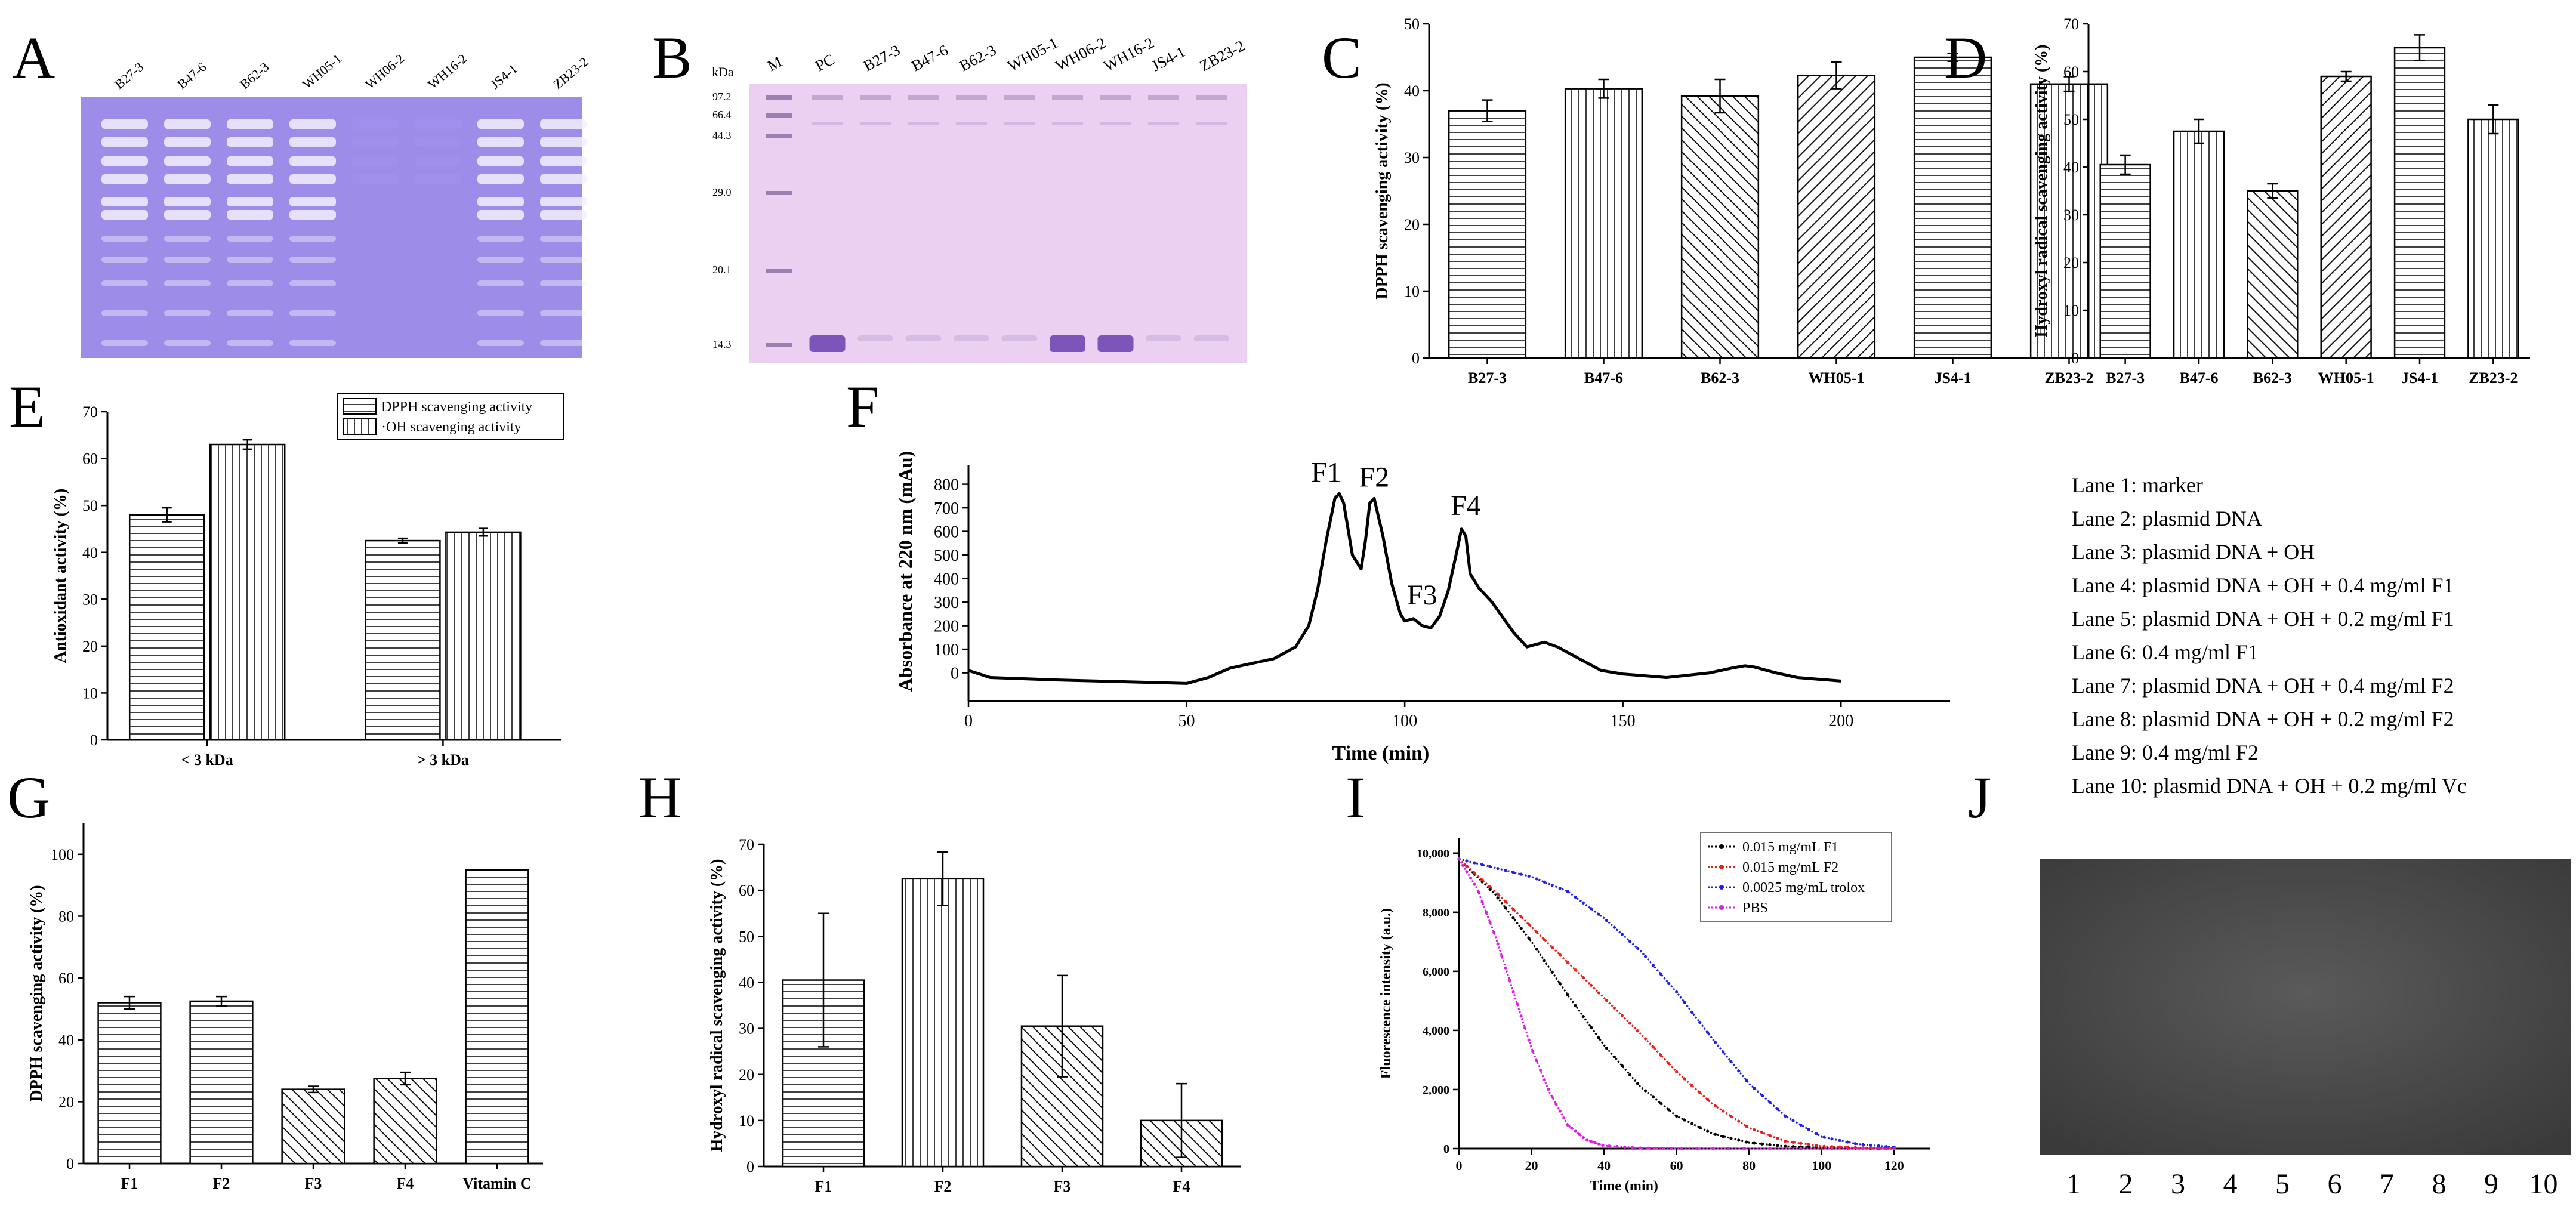 The image size is (2576, 1219). What do you see at coordinates (360, 426) in the screenshot?
I see `legend-swatch` at bounding box center [360, 426].